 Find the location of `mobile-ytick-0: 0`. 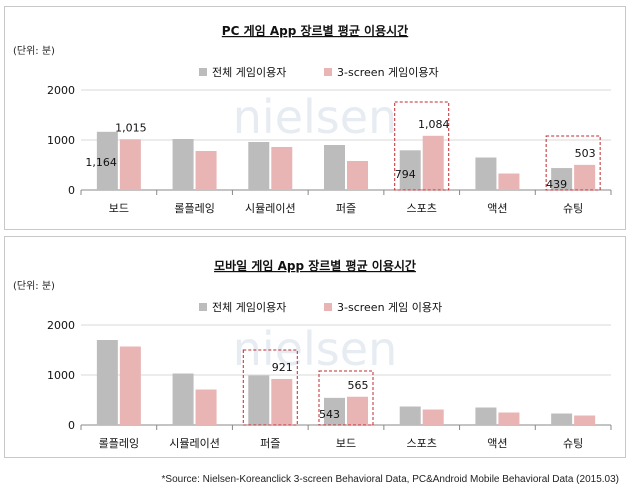

mobile-ytick-0: 0 is located at coordinates (71, 425).